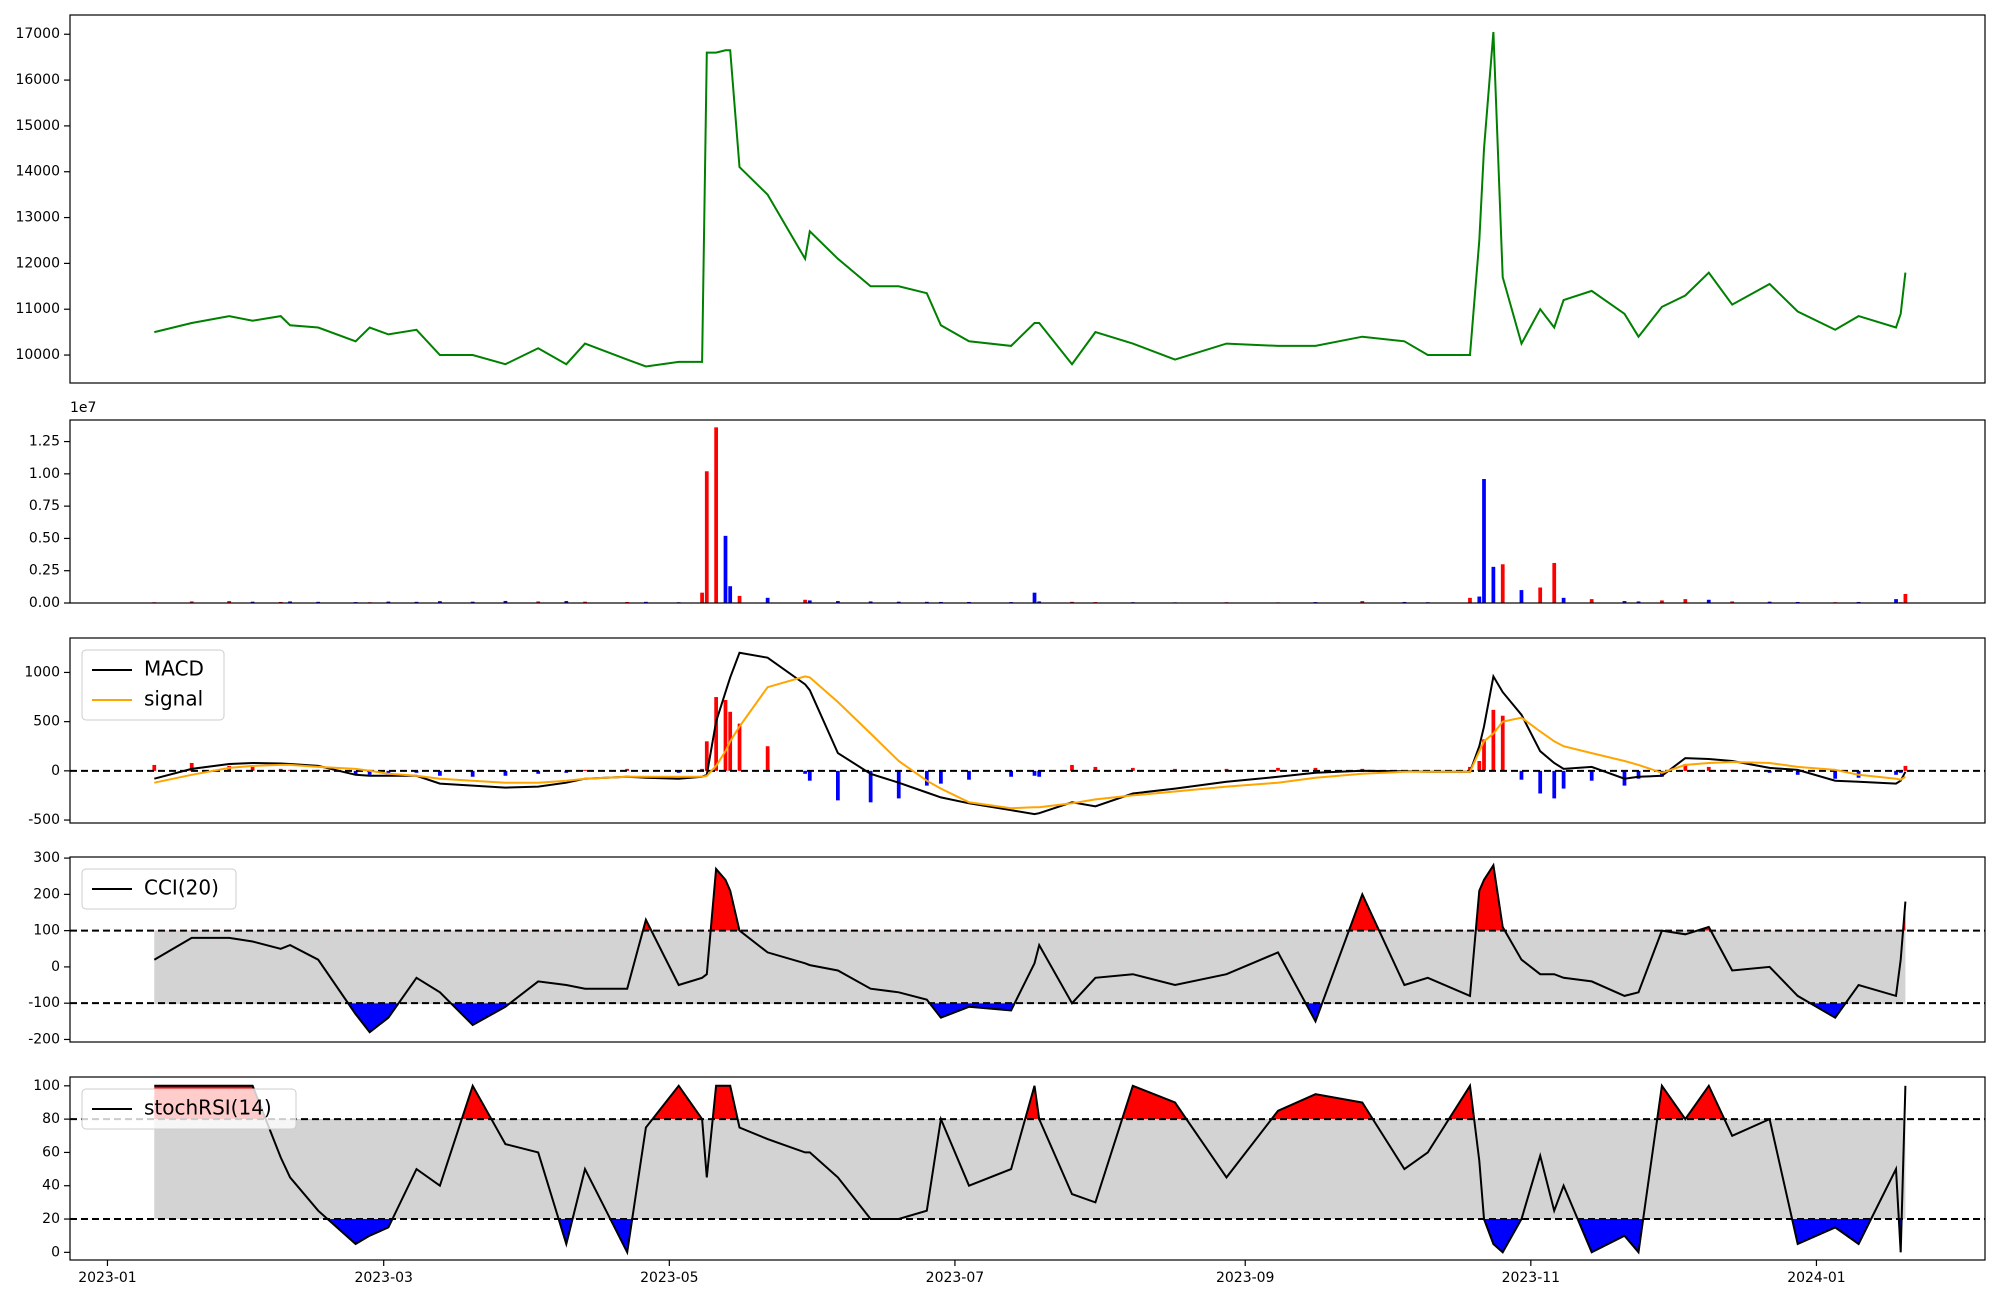 Image resolution: width=2000 pixels, height=1300 pixels. I want to click on y-tick-label: 14000, so click(37, 172).